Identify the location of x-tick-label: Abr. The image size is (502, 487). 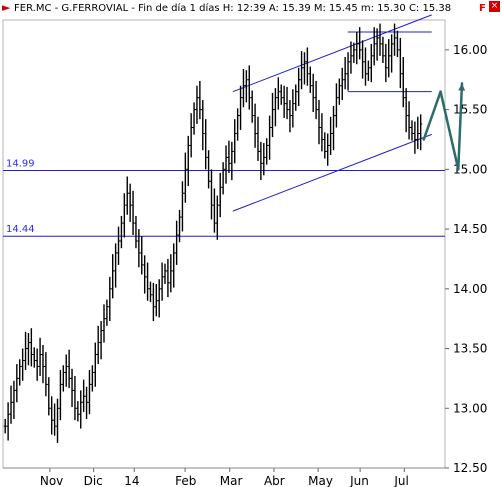
(274, 480).